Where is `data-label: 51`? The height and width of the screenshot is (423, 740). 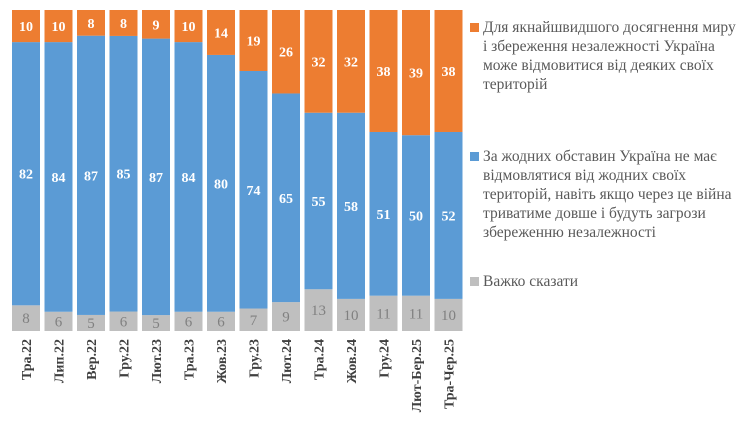 data-label: 51 is located at coordinates (384, 215).